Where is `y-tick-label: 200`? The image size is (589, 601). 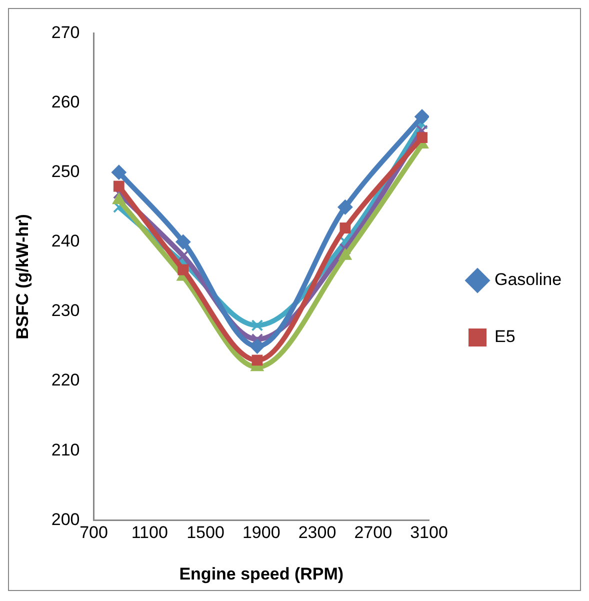 y-tick-label: 200 is located at coordinates (65, 519).